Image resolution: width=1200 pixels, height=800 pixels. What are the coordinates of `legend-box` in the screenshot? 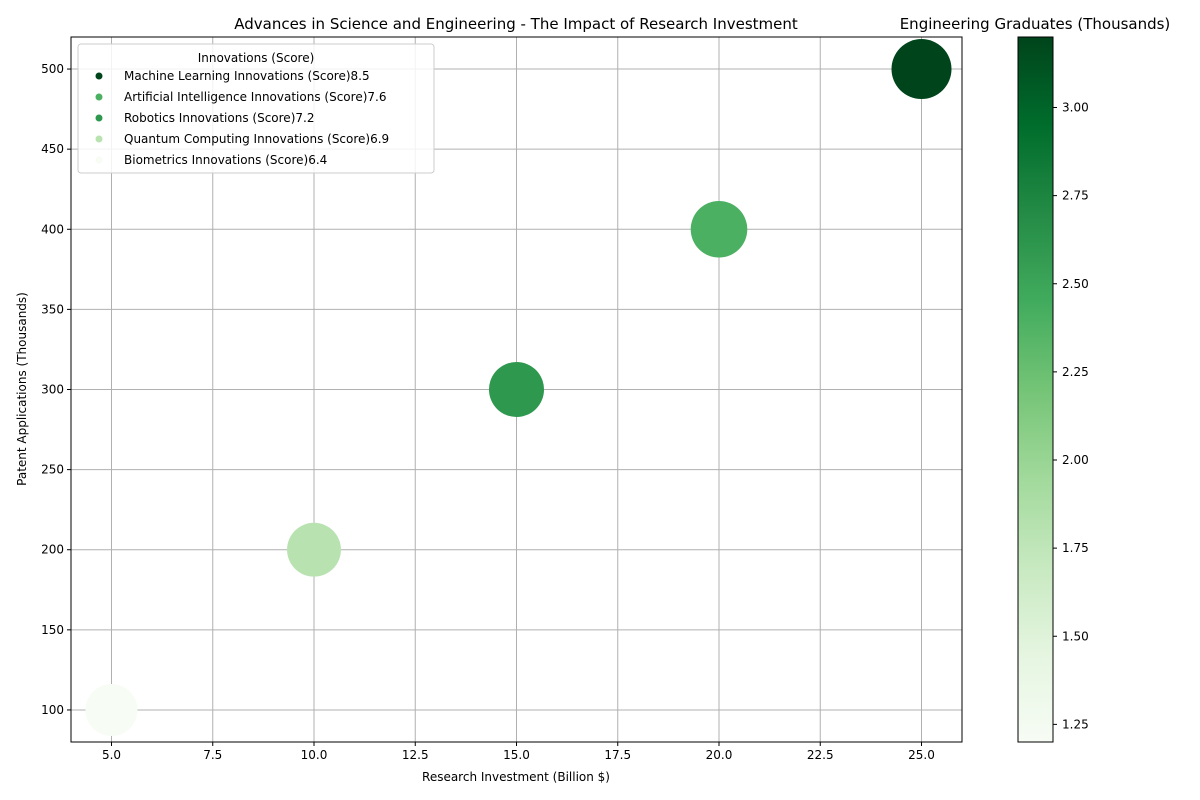 It's located at (256, 108).